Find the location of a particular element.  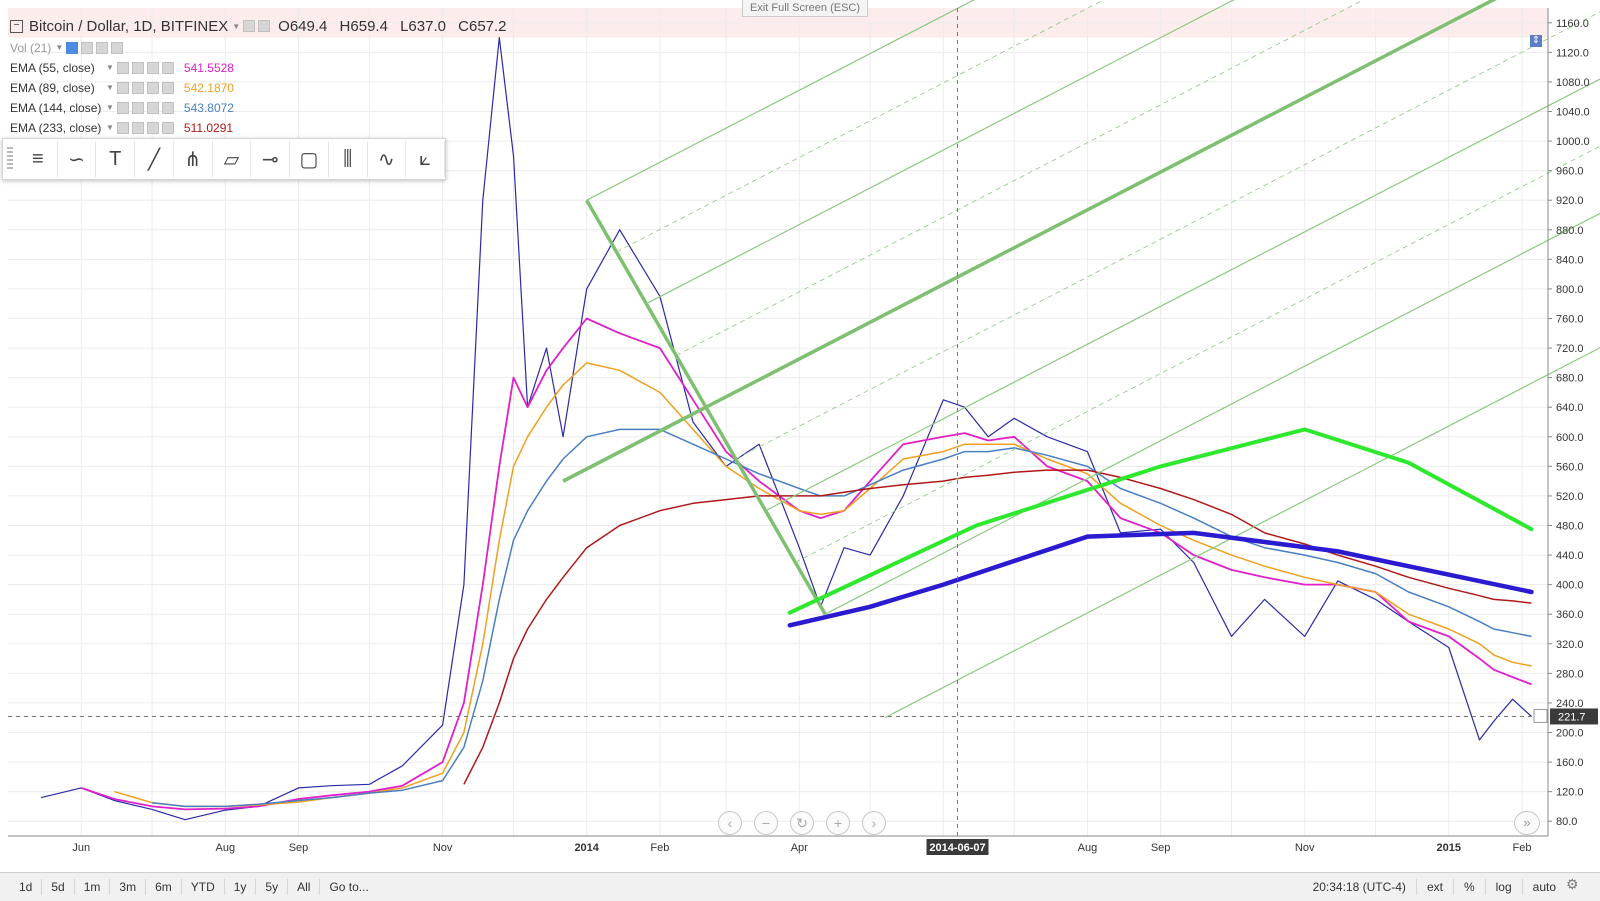

timeframe-button: 1m is located at coordinates (93, 887).